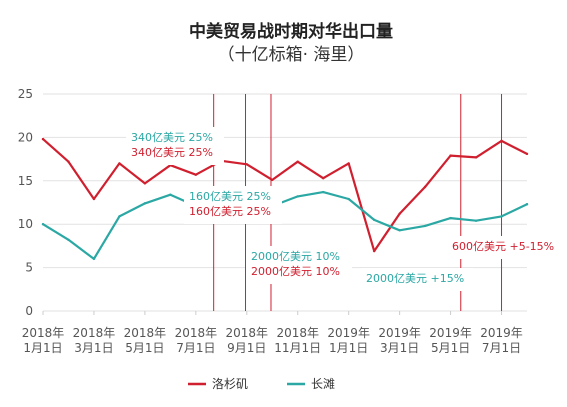 The width and height of the screenshot is (567, 407). I want to click on y-tick-label: 10, so click(25, 224).